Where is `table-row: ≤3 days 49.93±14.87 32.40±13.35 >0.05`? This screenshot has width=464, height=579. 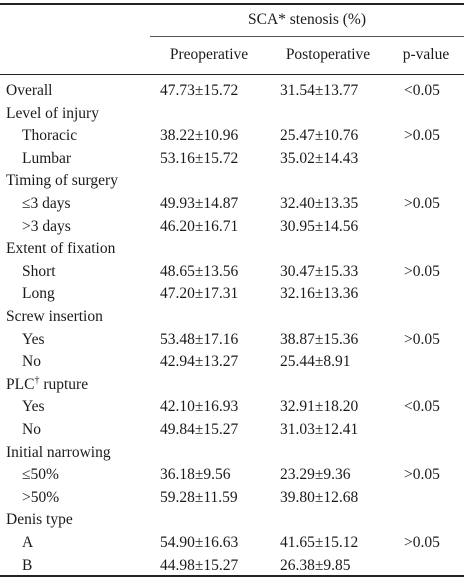
table-row: ≤3 days 49.93±14.87 32.40±13.35 >0.05 is located at coordinates (232, 204).